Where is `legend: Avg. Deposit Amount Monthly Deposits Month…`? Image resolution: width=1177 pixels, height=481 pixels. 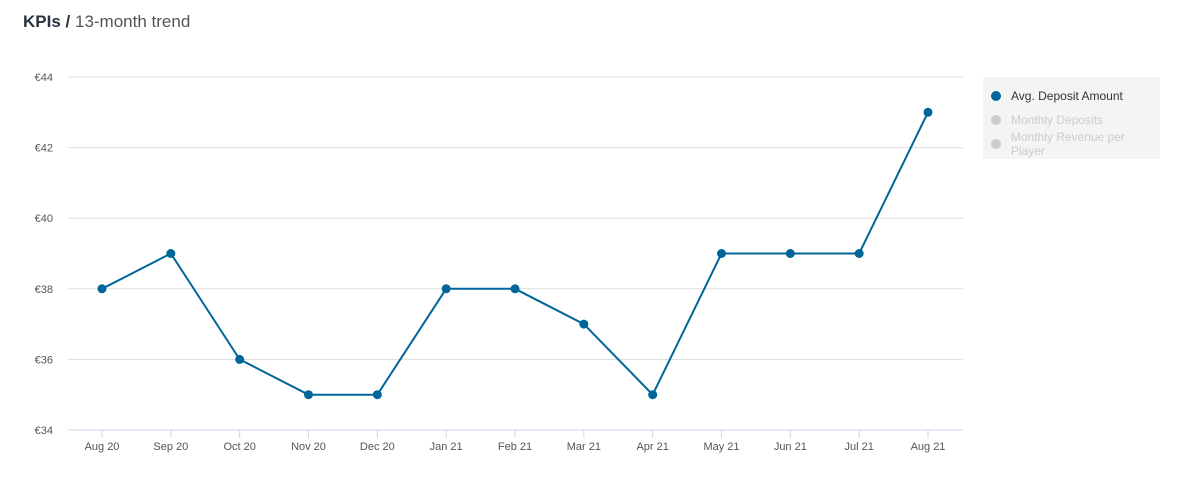
legend: Avg. Deposit Amount Monthly Deposits Month… is located at coordinates (1071, 118).